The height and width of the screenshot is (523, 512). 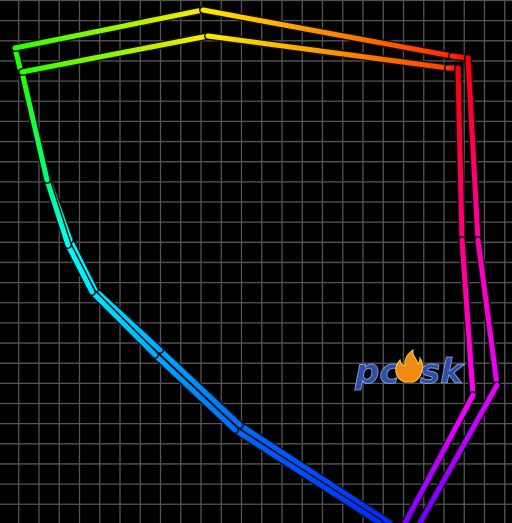 What do you see at coordinates (409, 365) in the screenshot?
I see `logo-flame` at bounding box center [409, 365].